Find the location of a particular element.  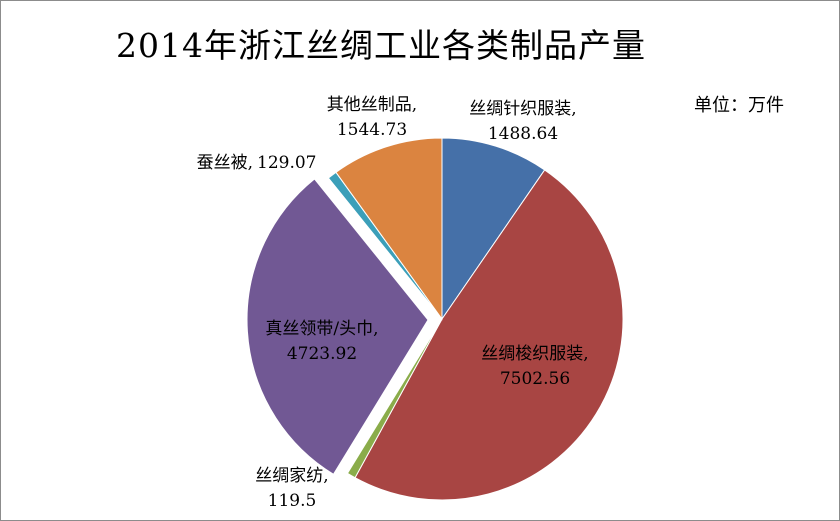

slice-name-label: 真丝领带/头巾, is located at coordinates (321, 329).